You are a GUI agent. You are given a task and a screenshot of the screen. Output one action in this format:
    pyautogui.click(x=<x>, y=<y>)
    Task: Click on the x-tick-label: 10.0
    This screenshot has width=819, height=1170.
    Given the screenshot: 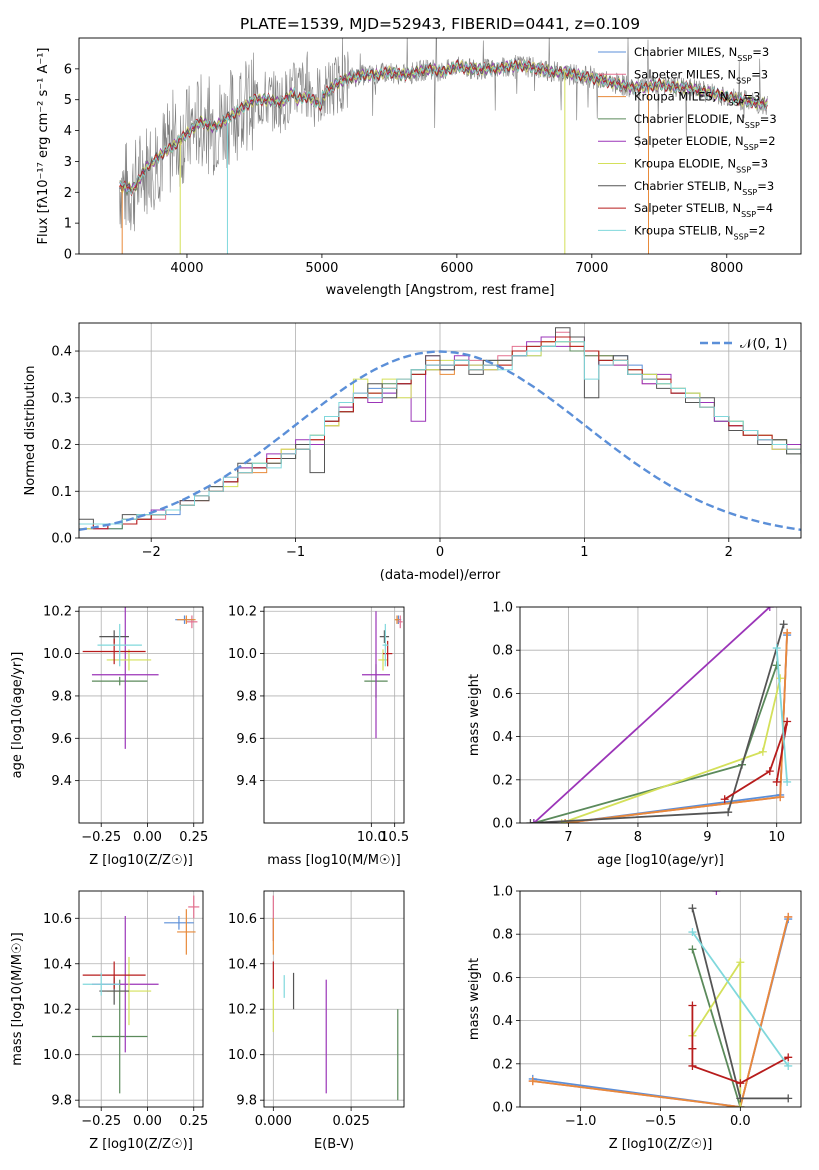 What is the action you would take?
    pyautogui.click(x=371, y=837)
    